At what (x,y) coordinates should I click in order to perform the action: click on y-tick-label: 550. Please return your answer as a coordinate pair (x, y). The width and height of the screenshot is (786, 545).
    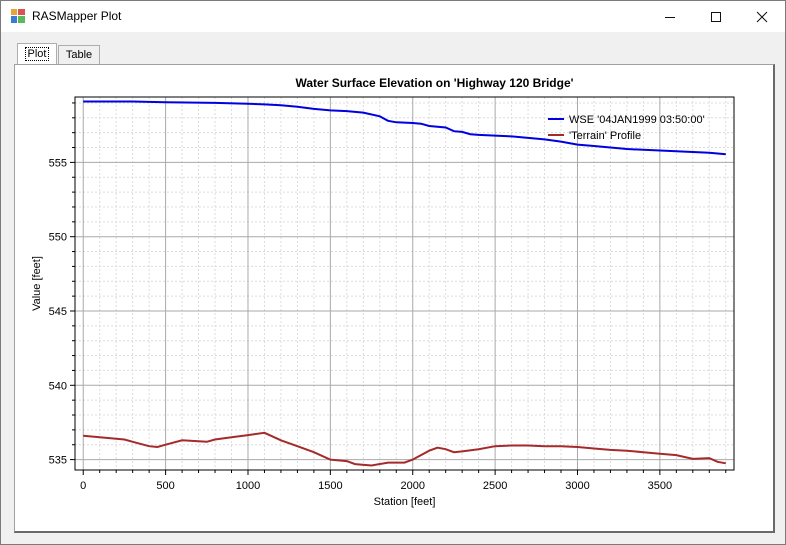
    Looking at the image, I should click on (58, 238).